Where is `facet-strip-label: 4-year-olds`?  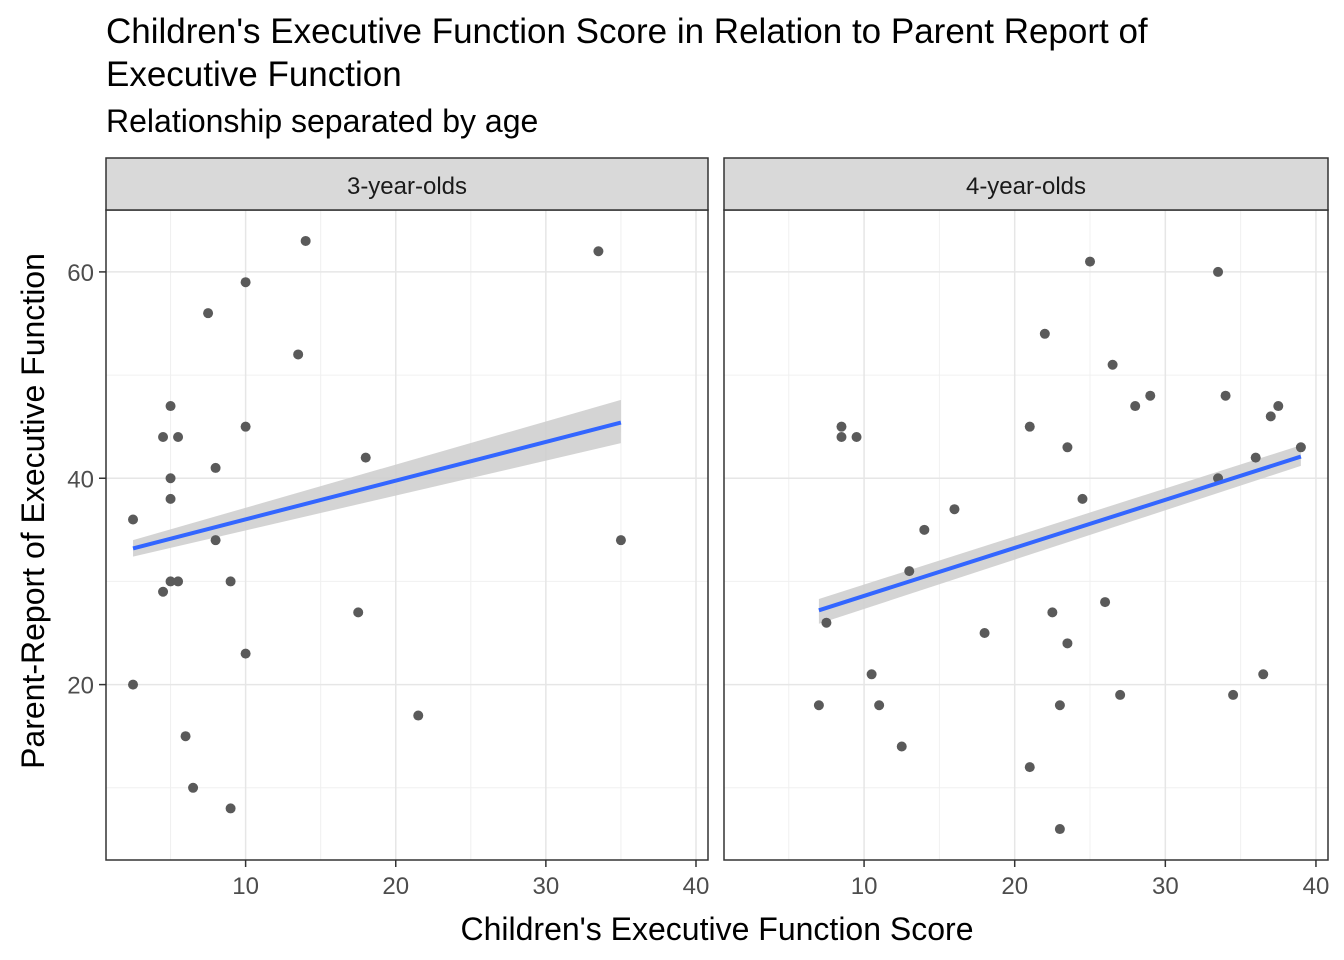
facet-strip-label: 4-year-olds is located at coordinates (1026, 186).